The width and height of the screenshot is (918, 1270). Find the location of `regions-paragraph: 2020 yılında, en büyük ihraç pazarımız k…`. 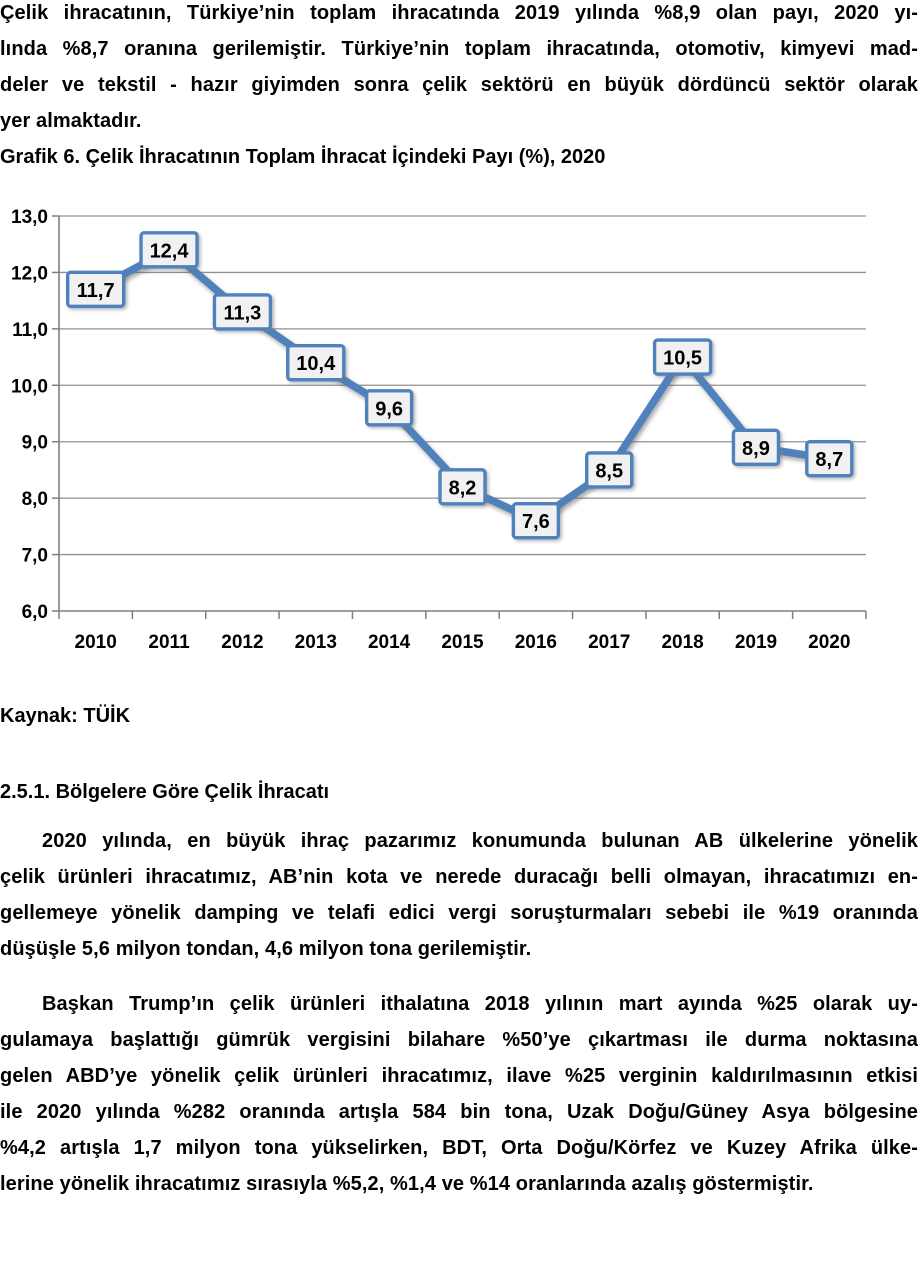

regions-paragraph: 2020 yılında, en büyük ihraç pazarımız k… is located at coordinates (459, 895).